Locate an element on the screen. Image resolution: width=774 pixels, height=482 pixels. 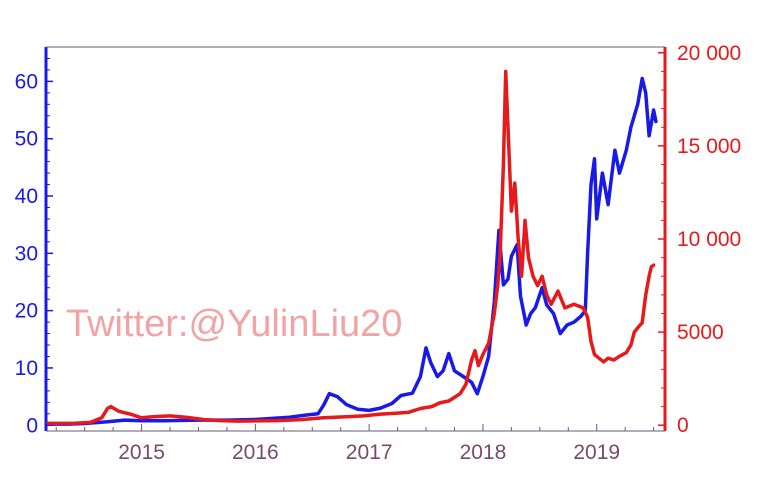
right-tick-label: 20 000 is located at coordinates (709, 53).